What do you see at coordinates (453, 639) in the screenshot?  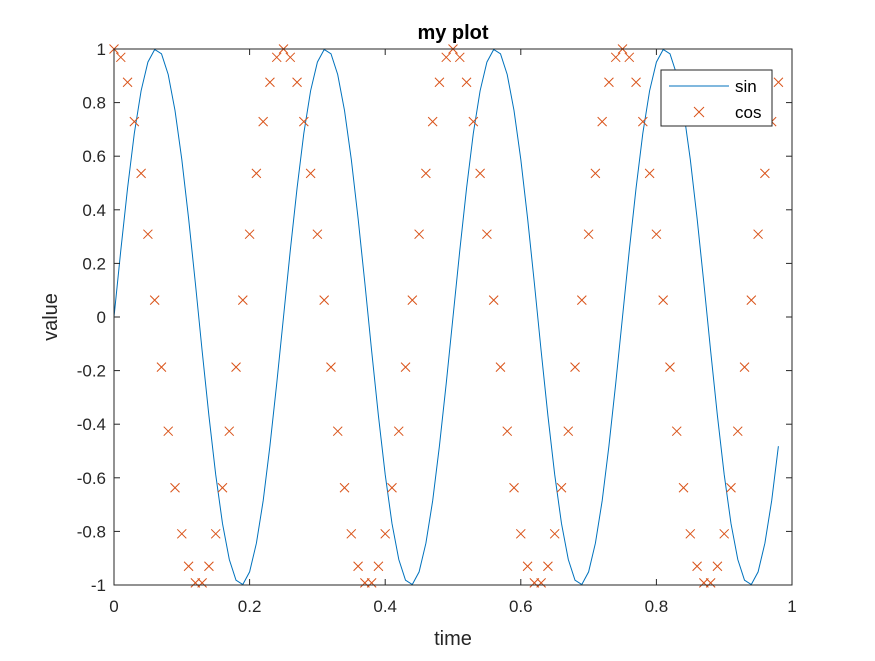 I see `x-axis-label: time` at bounding box center [453, 639].